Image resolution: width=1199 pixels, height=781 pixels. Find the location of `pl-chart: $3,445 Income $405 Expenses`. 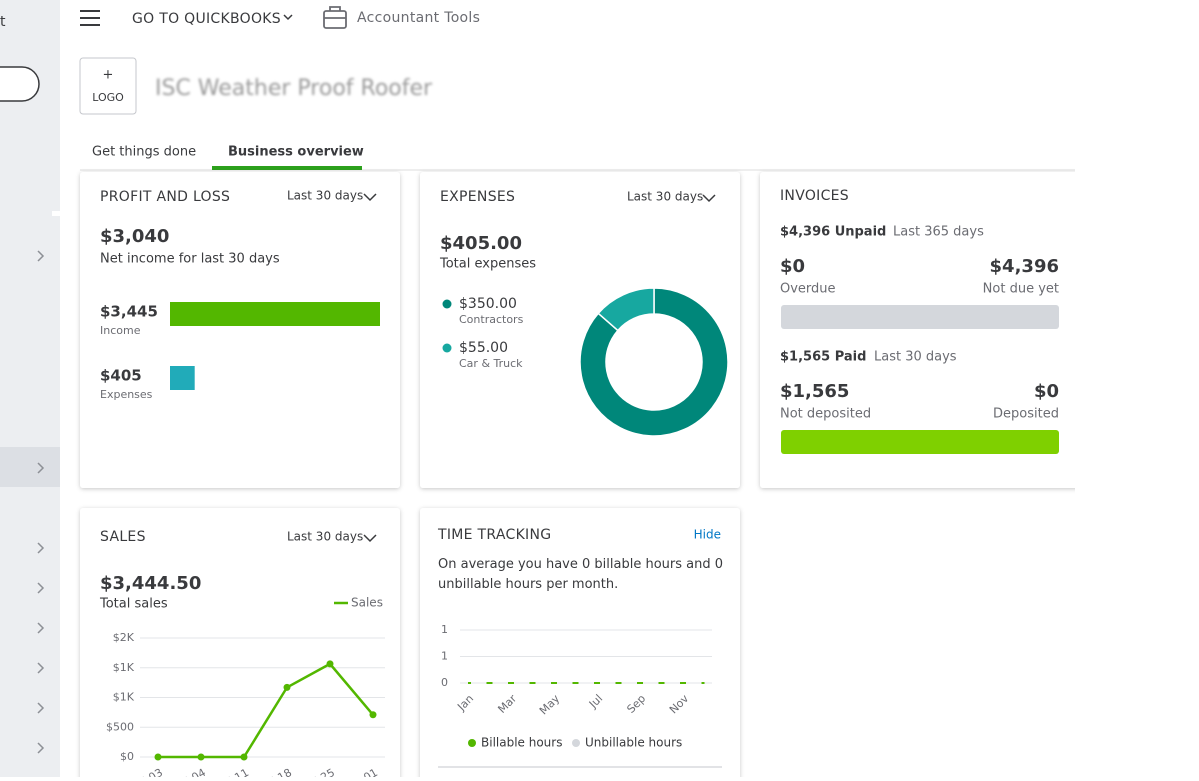

pl-chart: $3,445 Income $405 Expenses is located at coordinates (240, 351).